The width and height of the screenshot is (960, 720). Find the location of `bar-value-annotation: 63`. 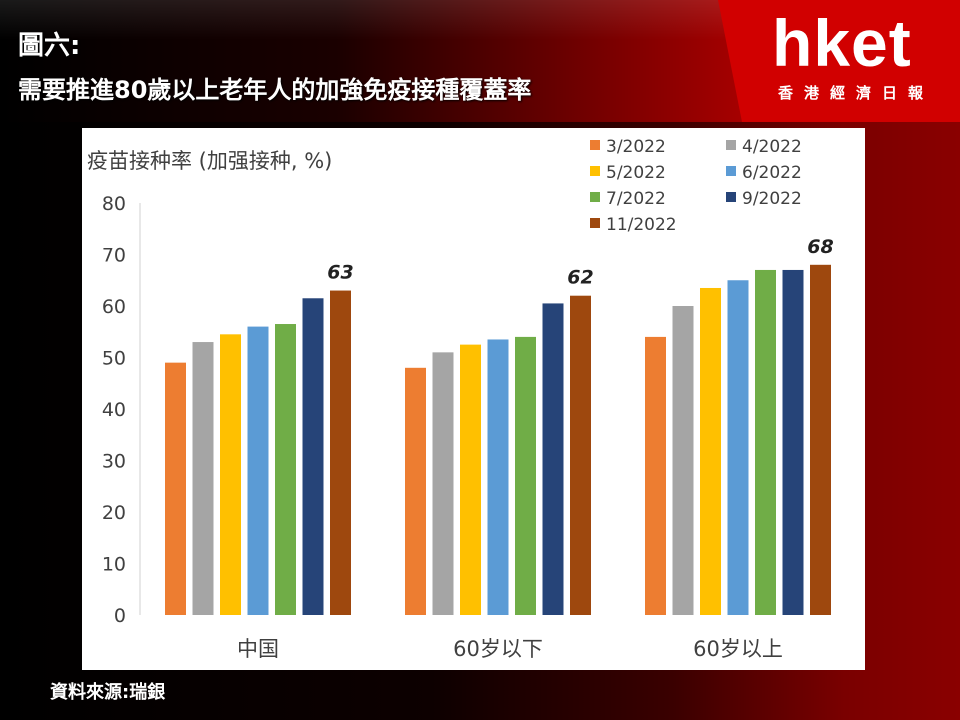

bar-value-annotation: 63 is located at coordinates (340, 273).